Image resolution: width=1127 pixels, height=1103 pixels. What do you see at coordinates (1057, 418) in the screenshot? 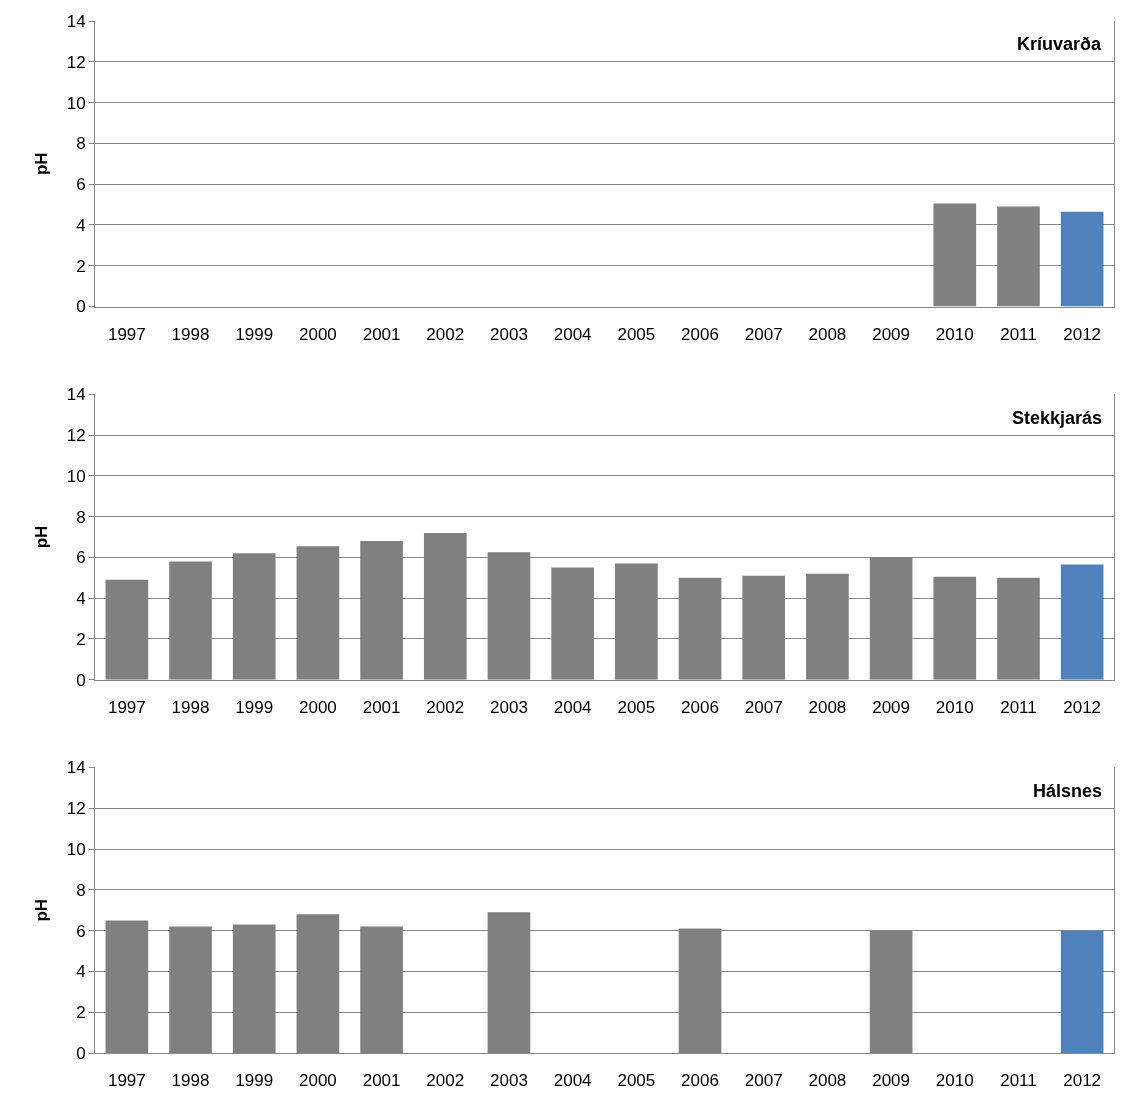
I see `text: Stekkjarás` at bounding box center [1057, 418].